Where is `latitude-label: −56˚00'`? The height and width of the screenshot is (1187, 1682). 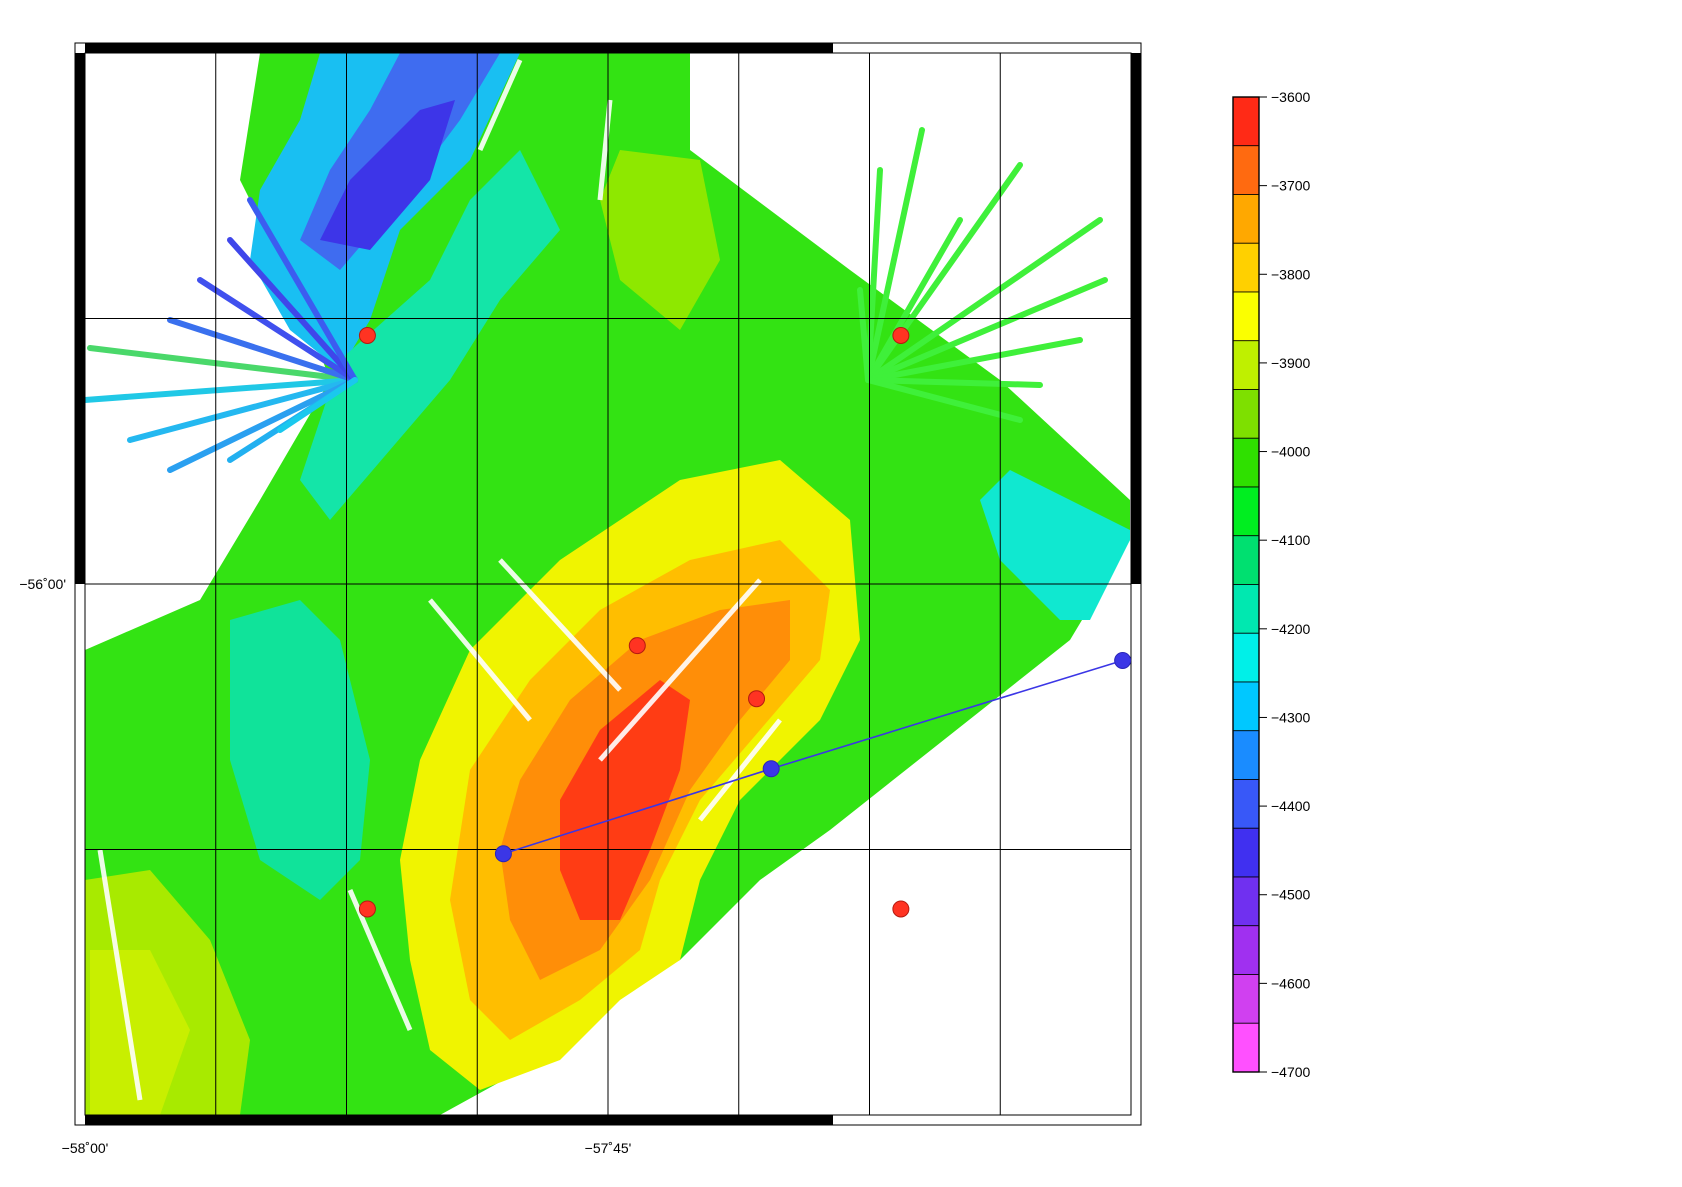
latitude-label: −56˚00' is located at coordinates (42, 584).